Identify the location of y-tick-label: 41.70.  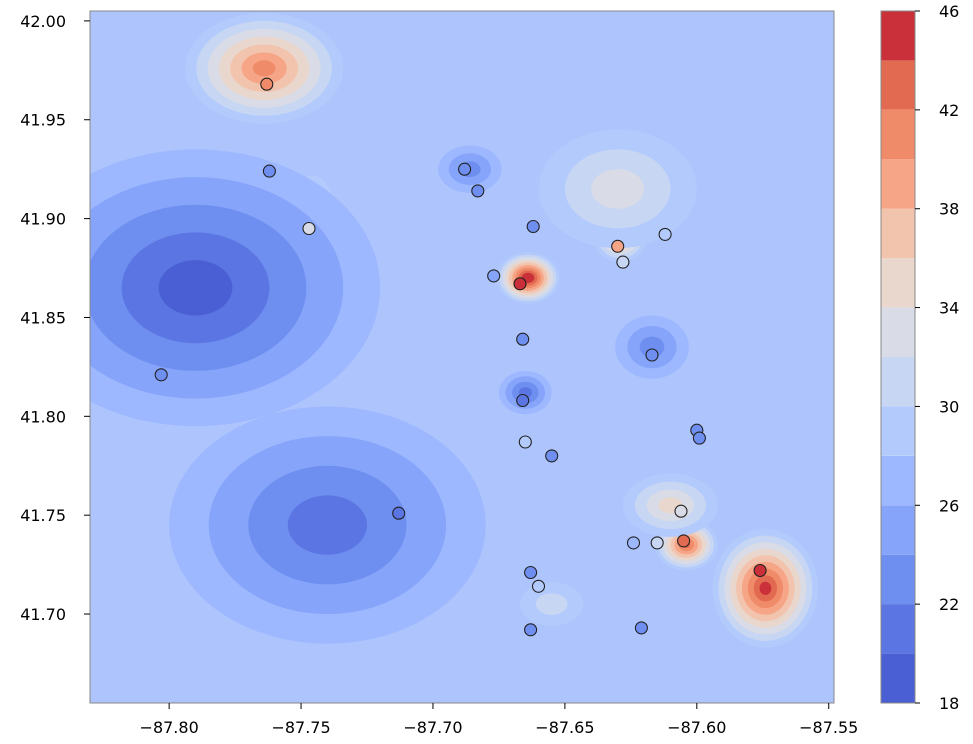
(43, 614).